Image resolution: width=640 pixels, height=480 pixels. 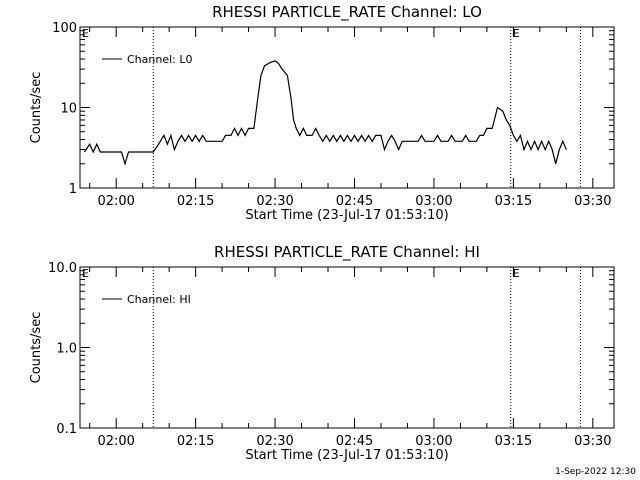 I want to click on y-tick-label: 0.1, so click(x=66, y=429).